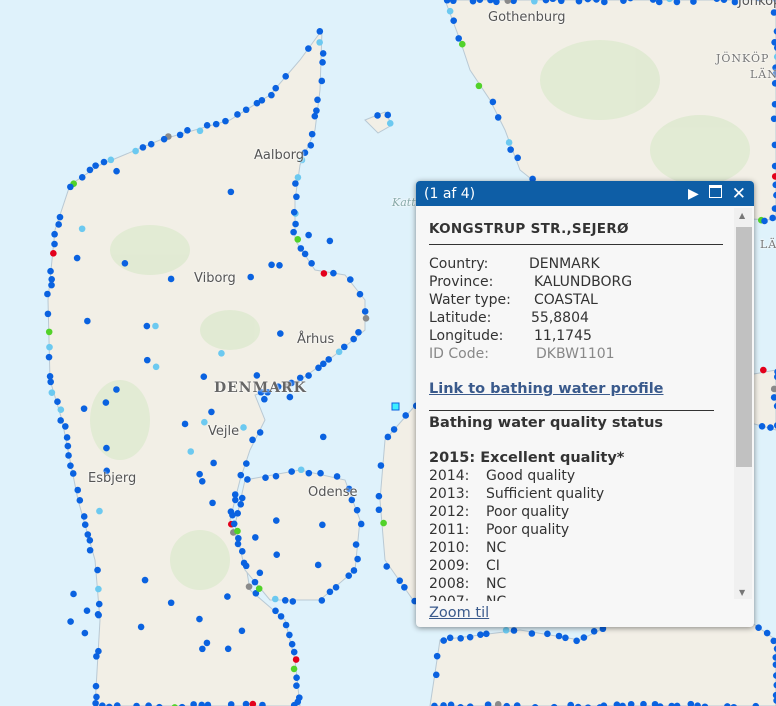 This screenshot has height=706, width=776. Describe the element at coordinates (742, 592) in the screenshot. I see `scroll-down-icon: ▼` at that location.